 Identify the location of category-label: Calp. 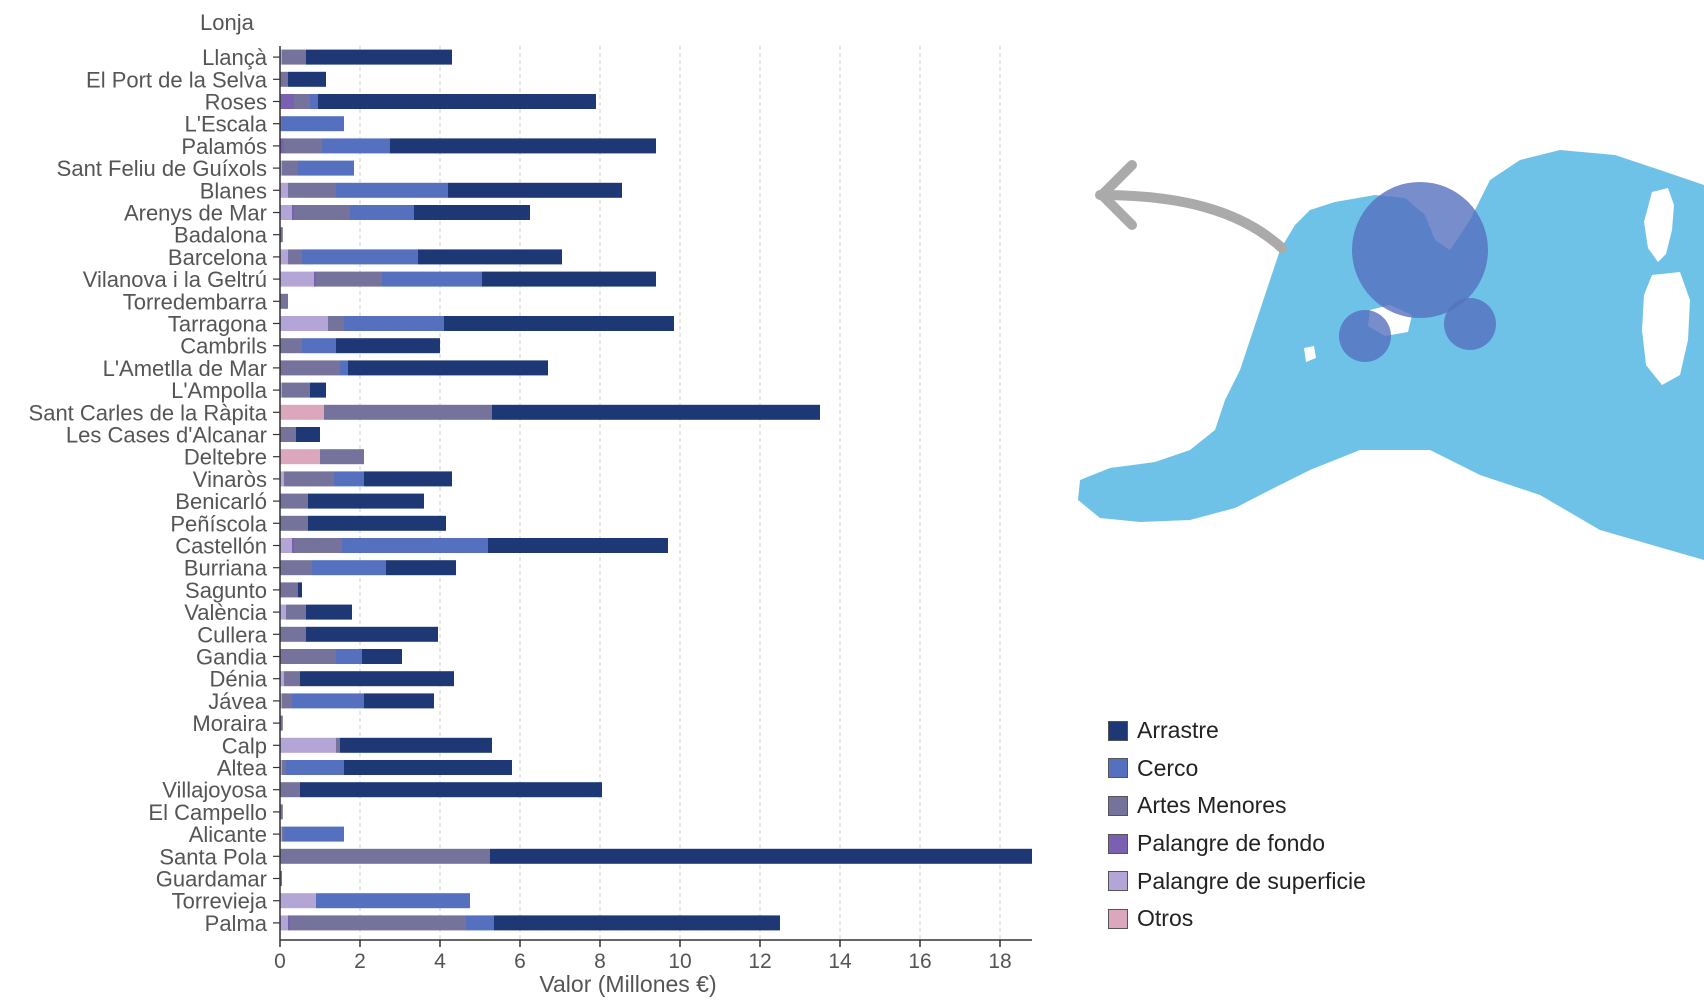
(244, 745).